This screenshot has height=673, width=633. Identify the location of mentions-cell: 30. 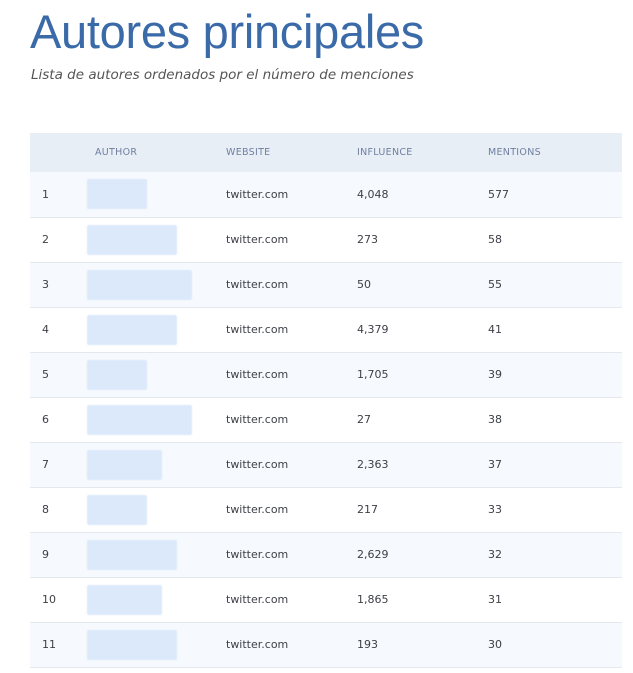
(495, 644).